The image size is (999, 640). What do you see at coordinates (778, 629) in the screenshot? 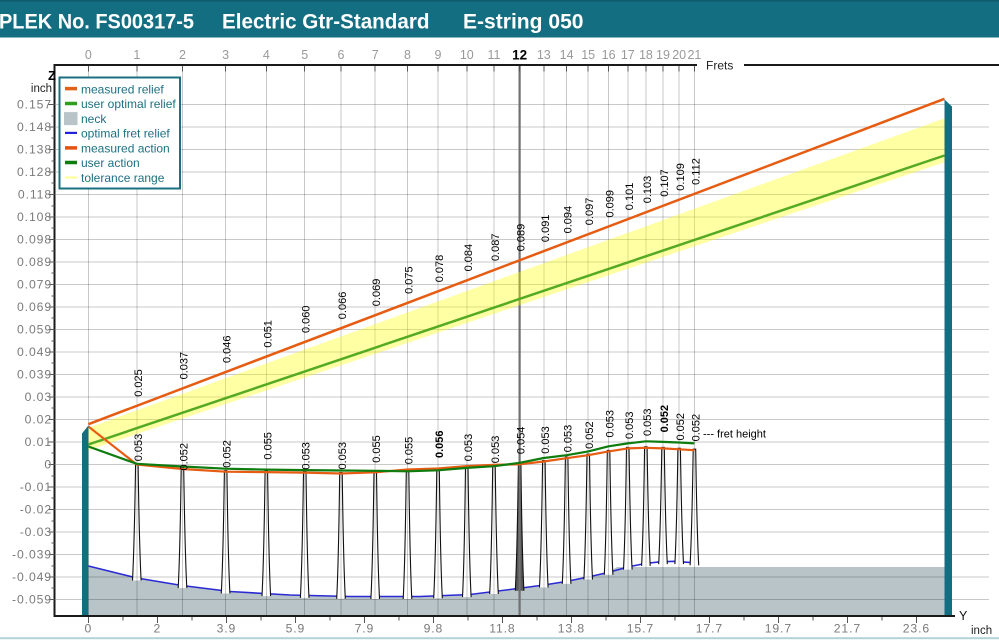
I see `svg-text: 19.7` at bounding box center [778, 629].